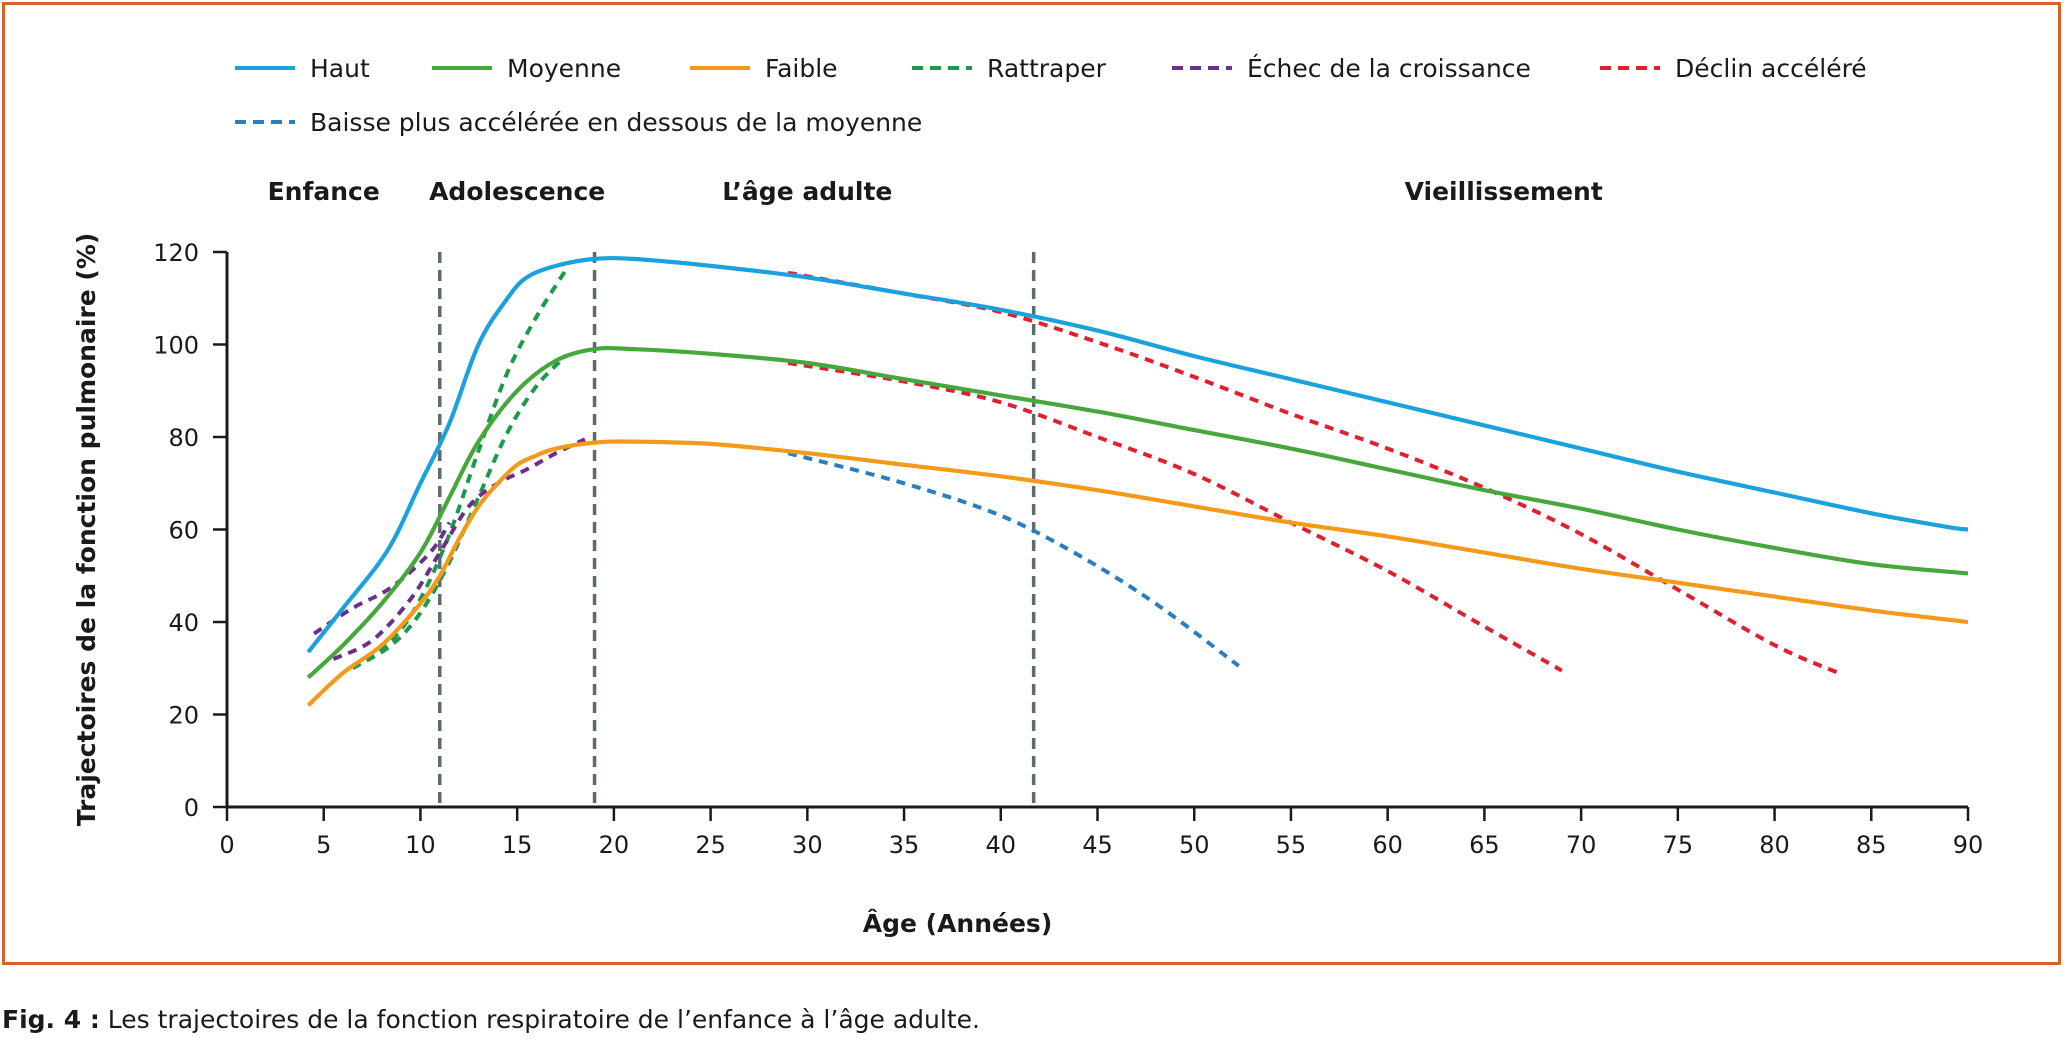  What do you see at coordinates (1774, 845) in the screenshot?
I see `x-tick-label: 80` at bounding box center [1774, 845].